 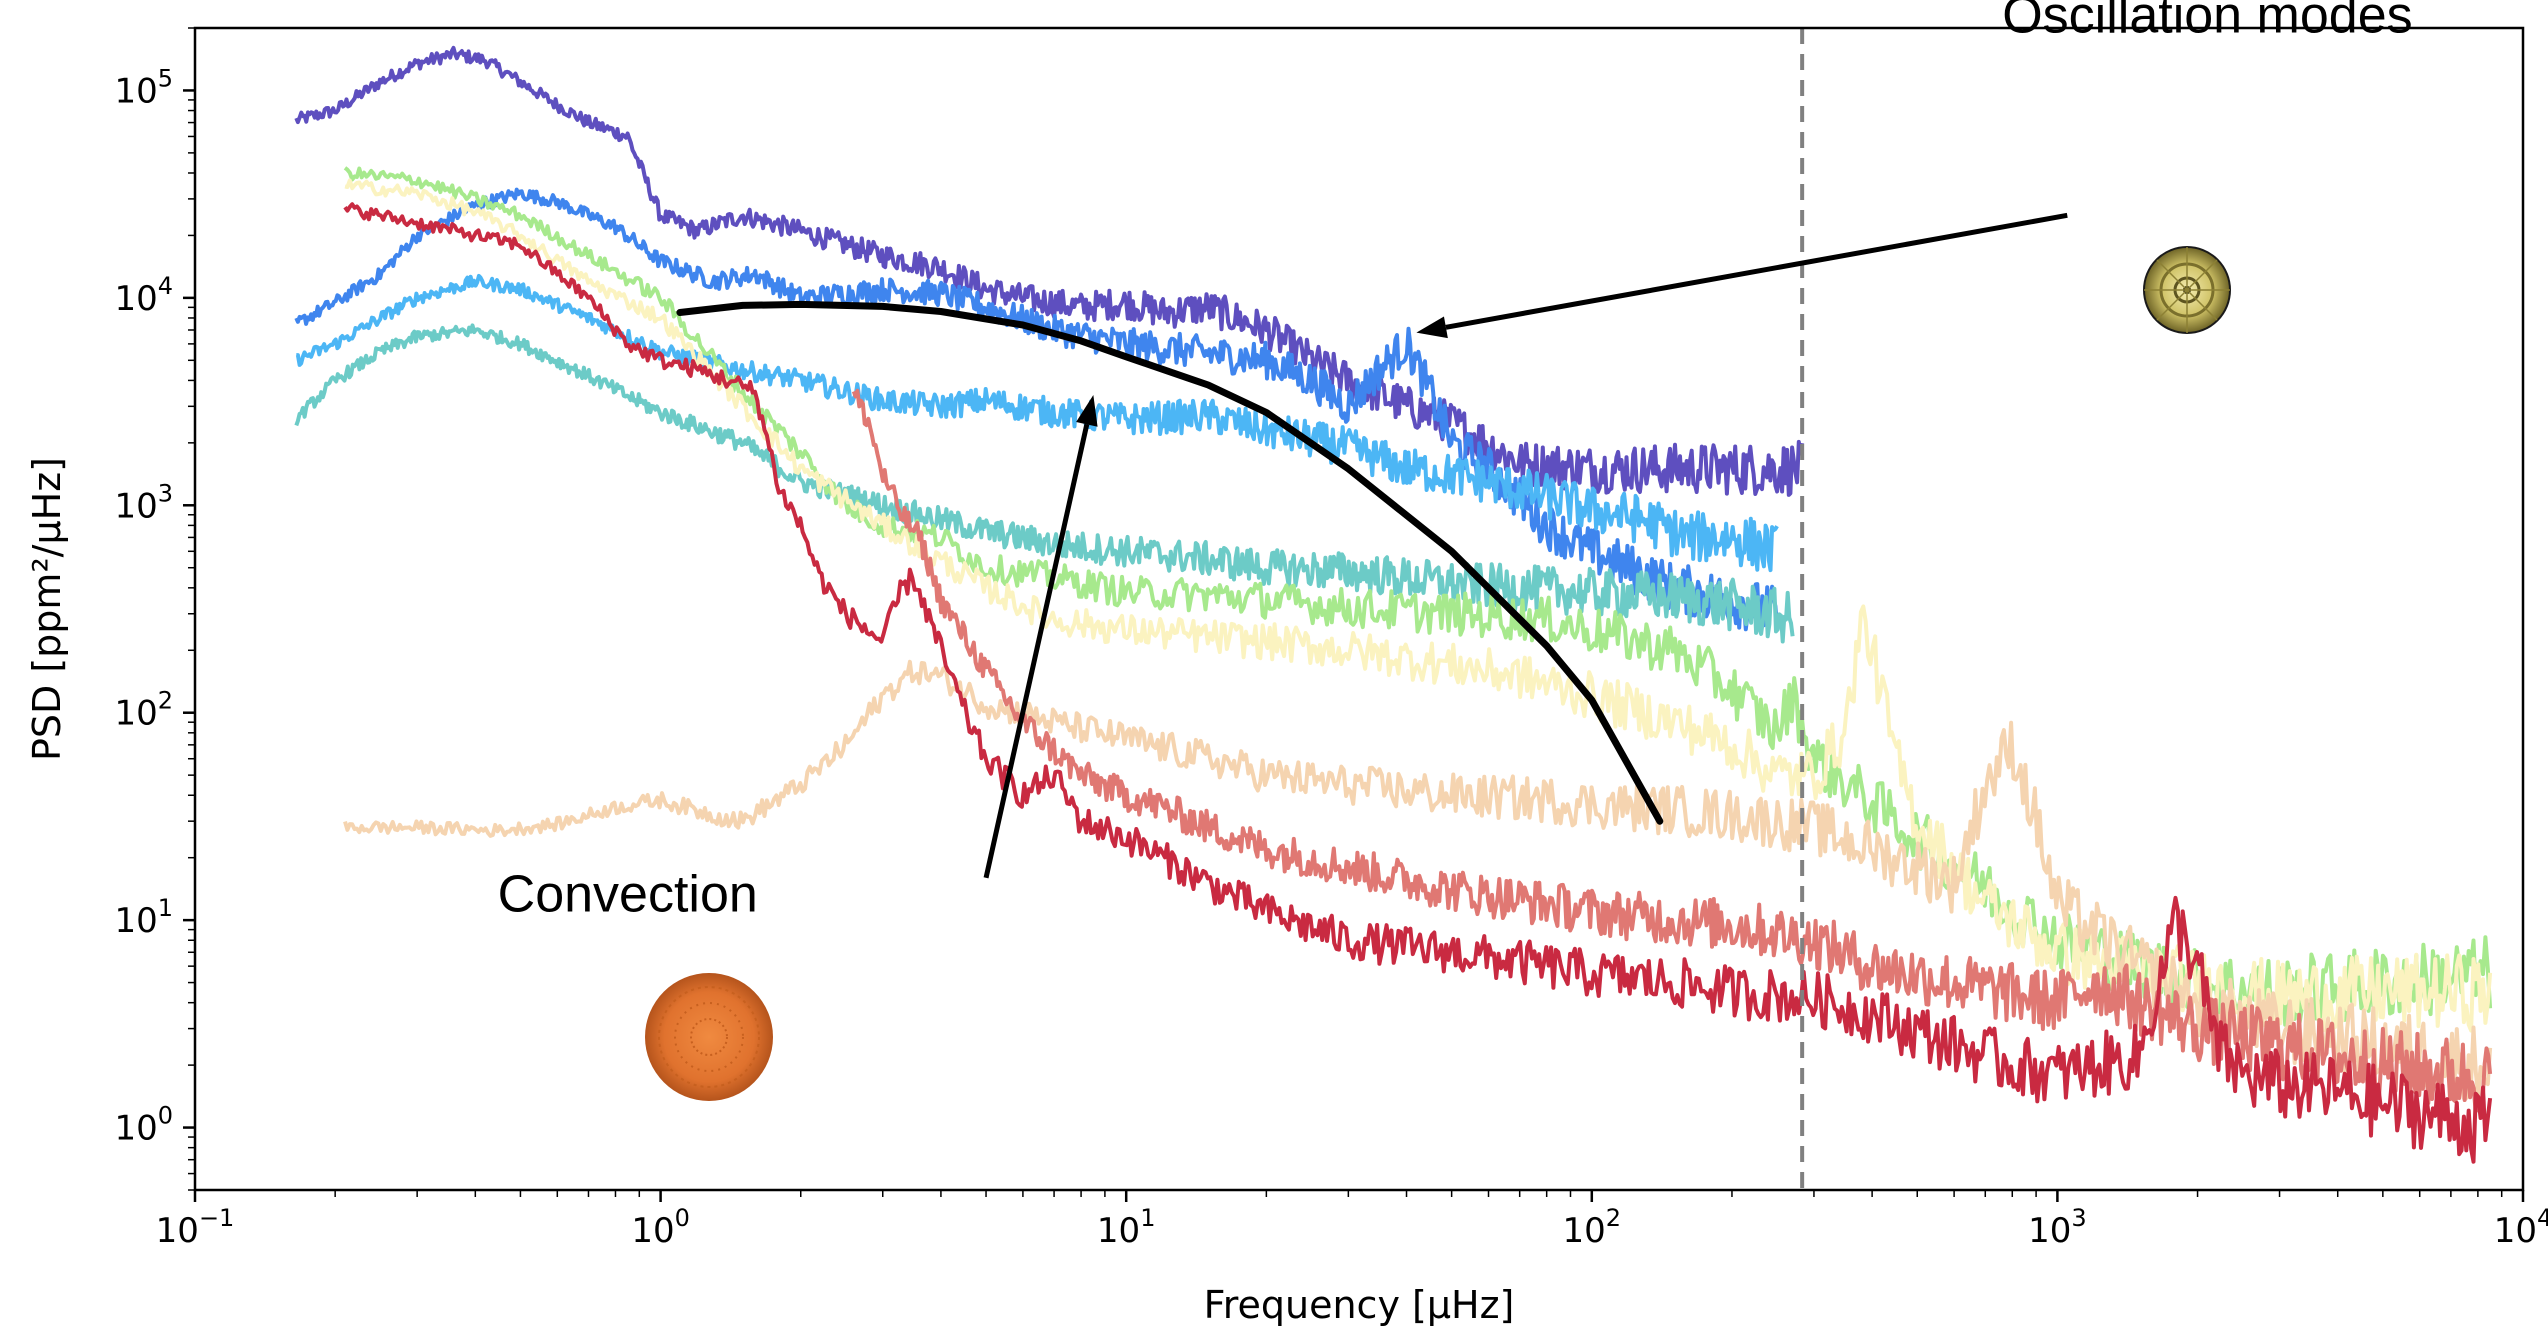 What do you see at coordinates (2521, 1227) in the screenshot?
I see `x-tick-label: 10⁴` at bounding box center [2521, 1227].